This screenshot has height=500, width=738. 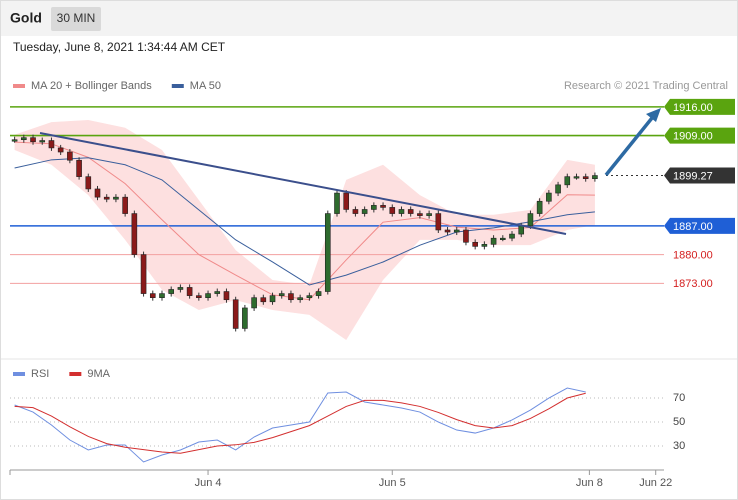 I want to click on timeframe-button, so click(x=76, y=19).